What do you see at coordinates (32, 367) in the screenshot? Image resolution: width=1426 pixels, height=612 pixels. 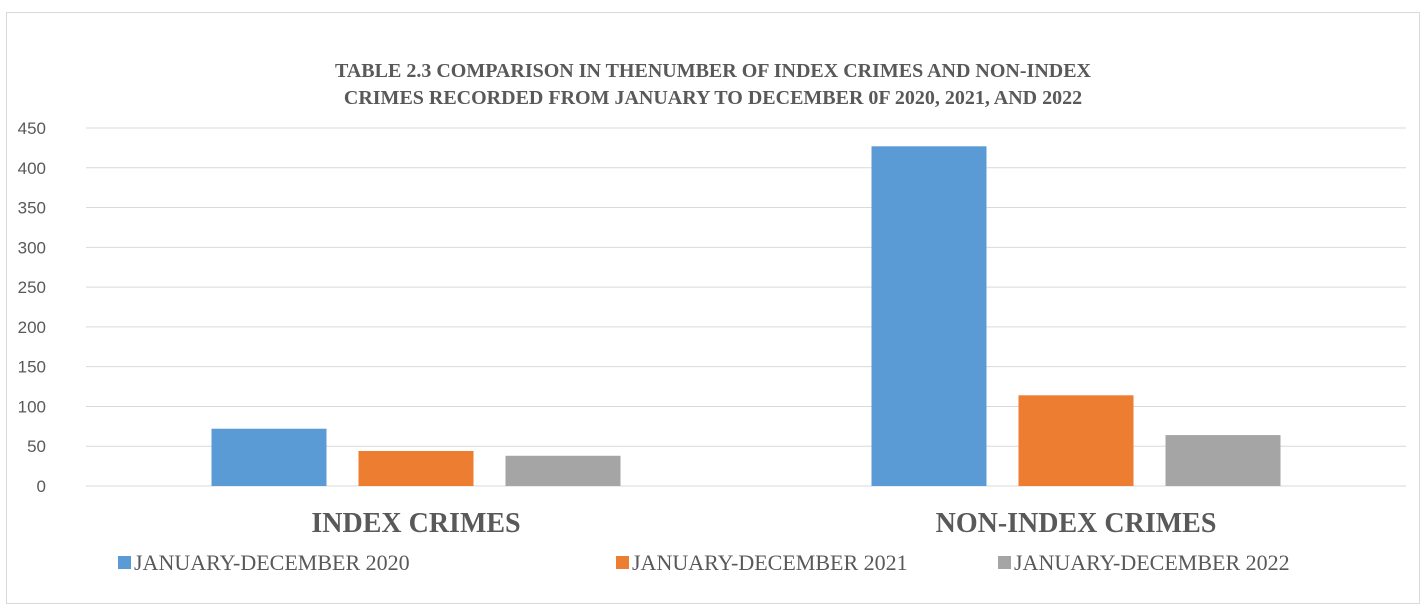 I see `y-tick-label: 150` at bounding box center [32, 367].